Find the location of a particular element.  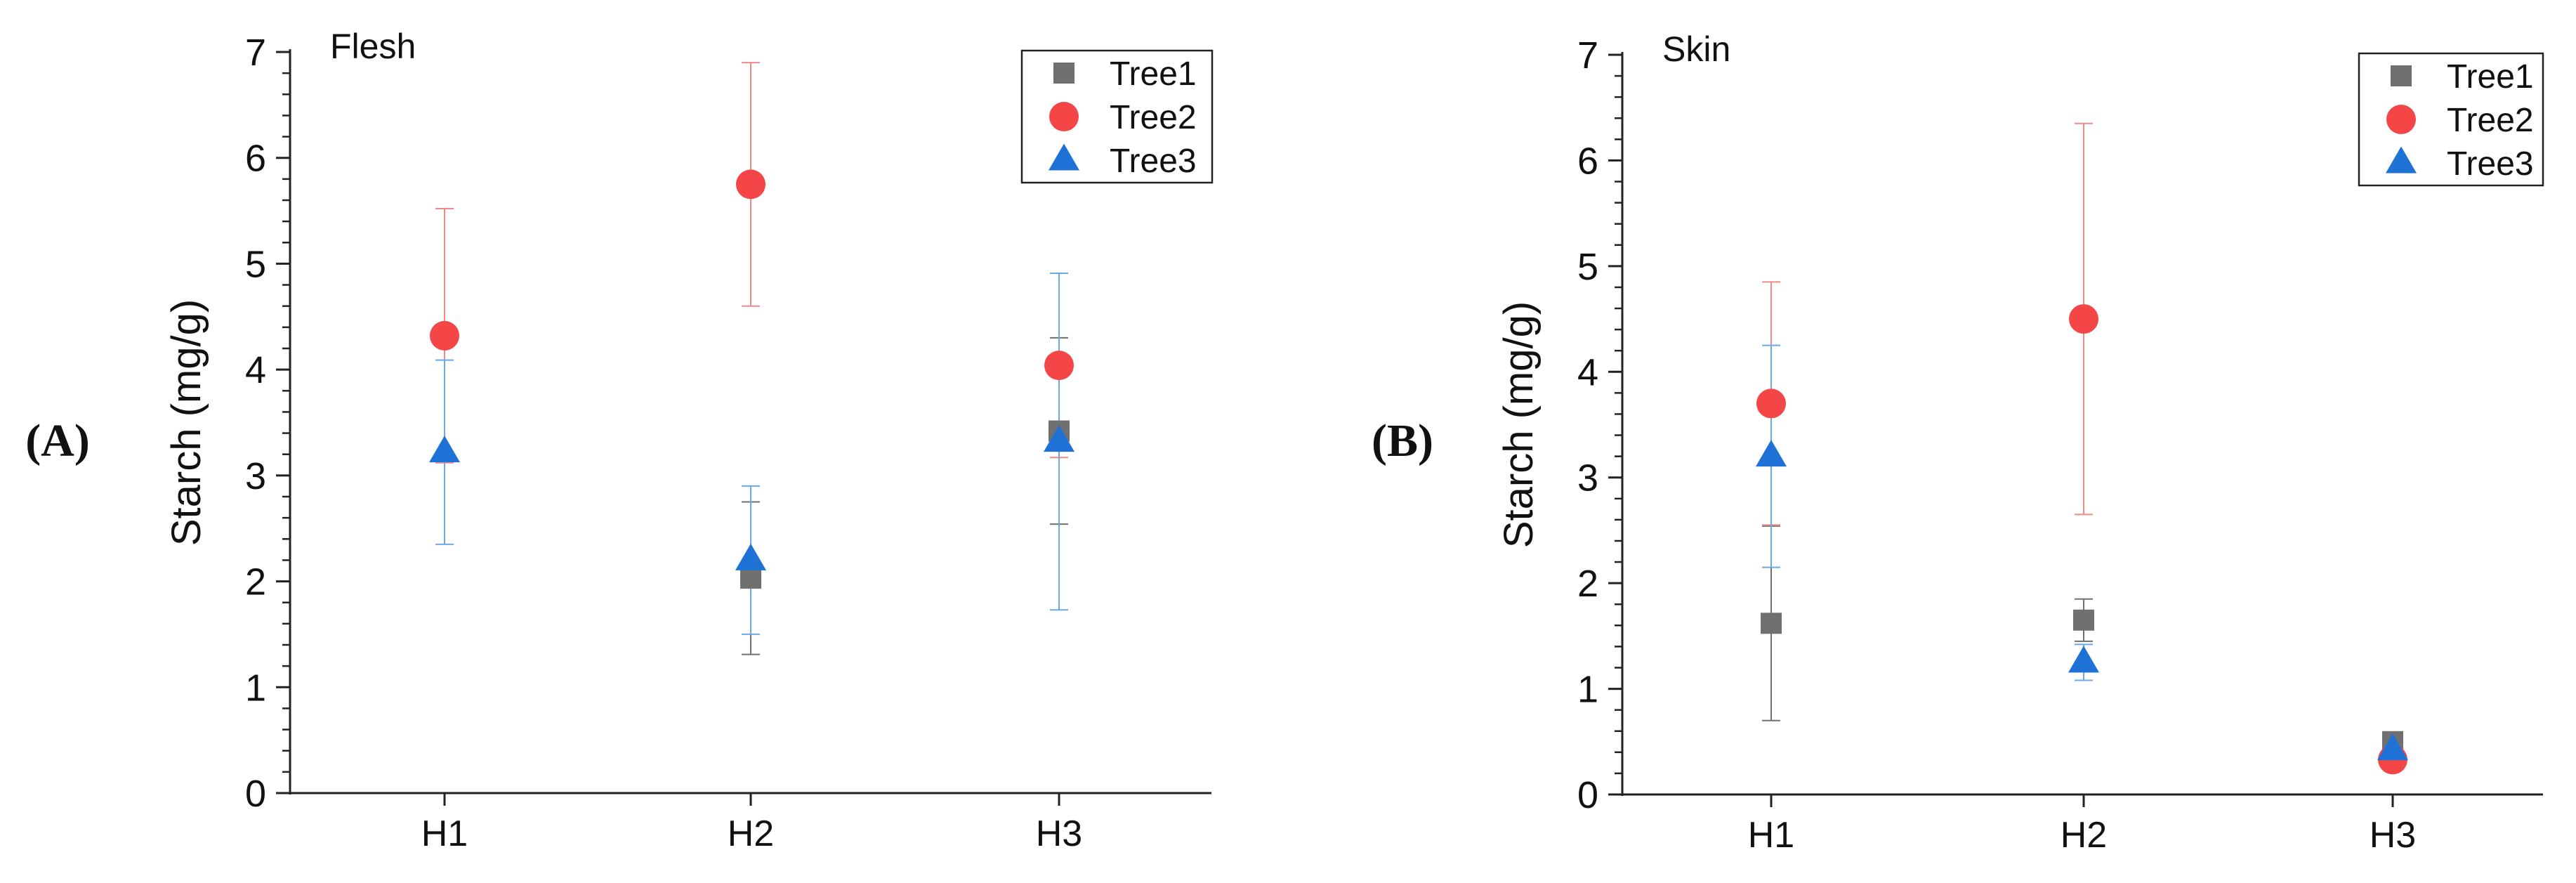

panel-label: (B) is located at coordinates (1402, 441).